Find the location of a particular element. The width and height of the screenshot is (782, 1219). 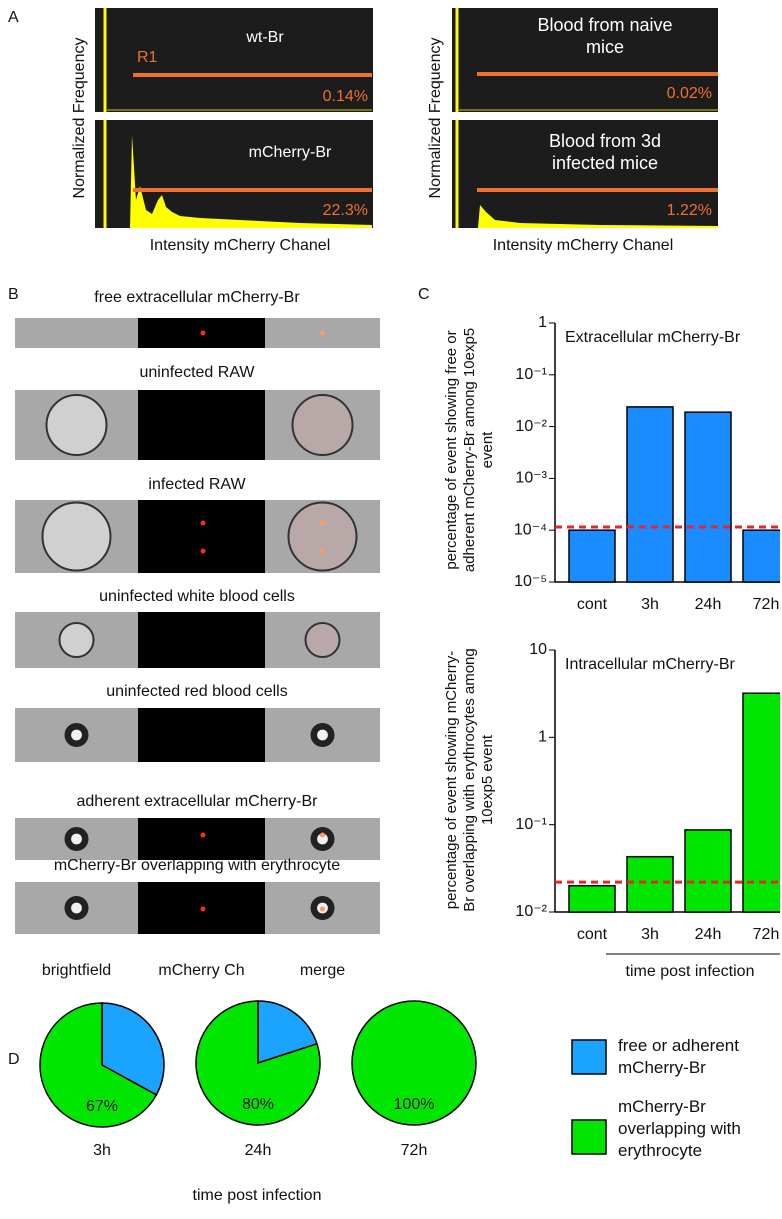

gate-percent: 22.3% is located at coordinates (345, 210).